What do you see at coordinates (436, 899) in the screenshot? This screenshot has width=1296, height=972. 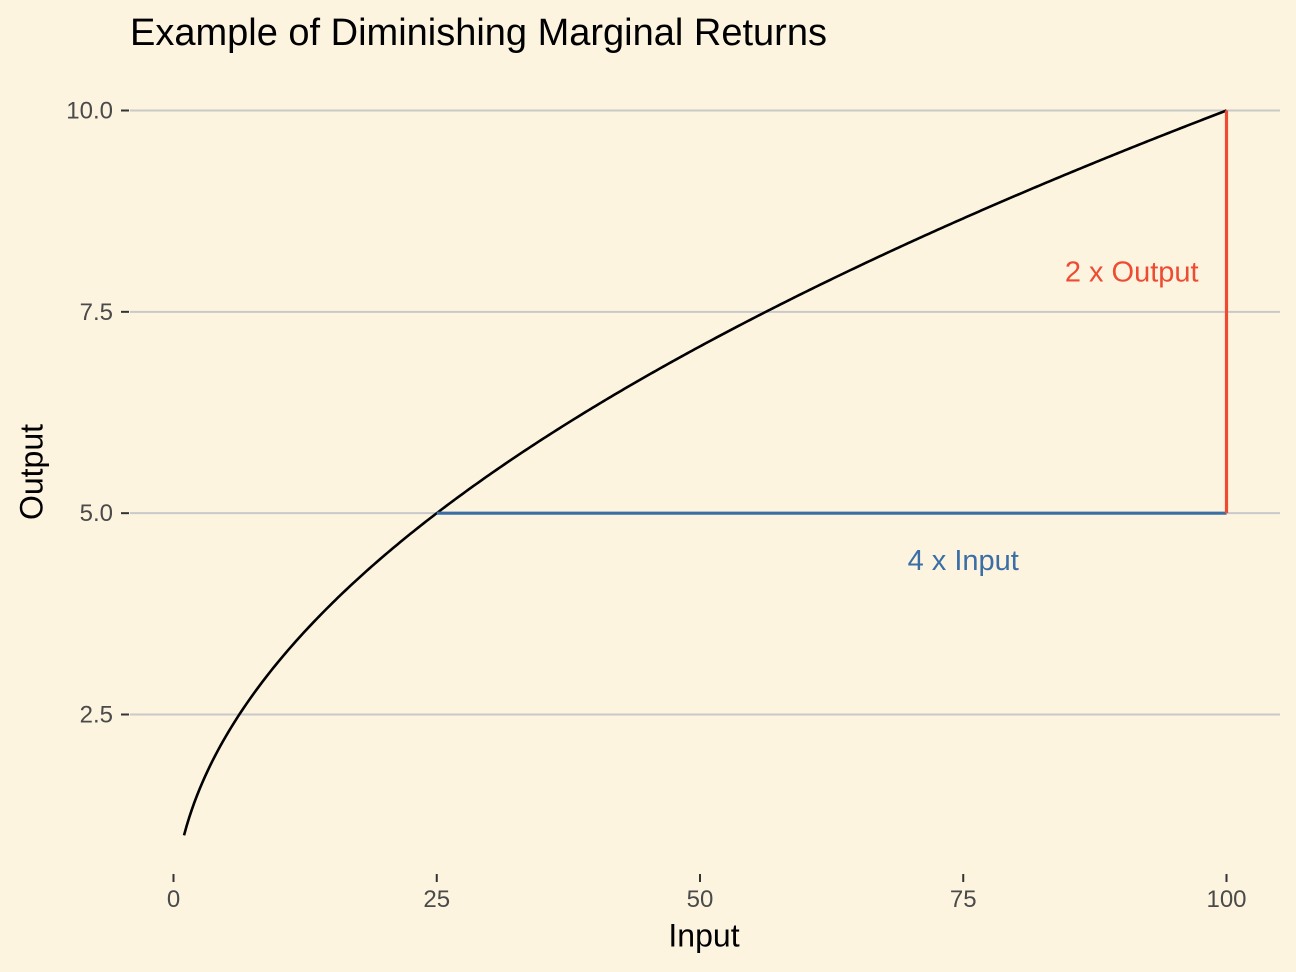 I see `x-tick-label: 25` at bounding box center [436, 899].